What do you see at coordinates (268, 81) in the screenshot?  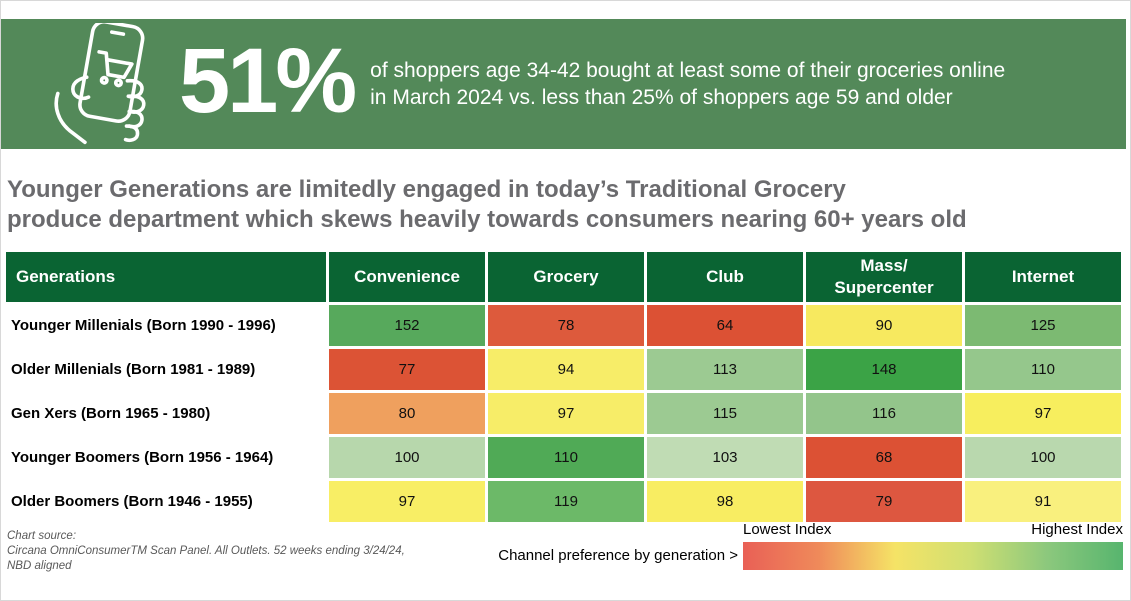 I see `stat-value: 51%` at bounding box center [268, 81].